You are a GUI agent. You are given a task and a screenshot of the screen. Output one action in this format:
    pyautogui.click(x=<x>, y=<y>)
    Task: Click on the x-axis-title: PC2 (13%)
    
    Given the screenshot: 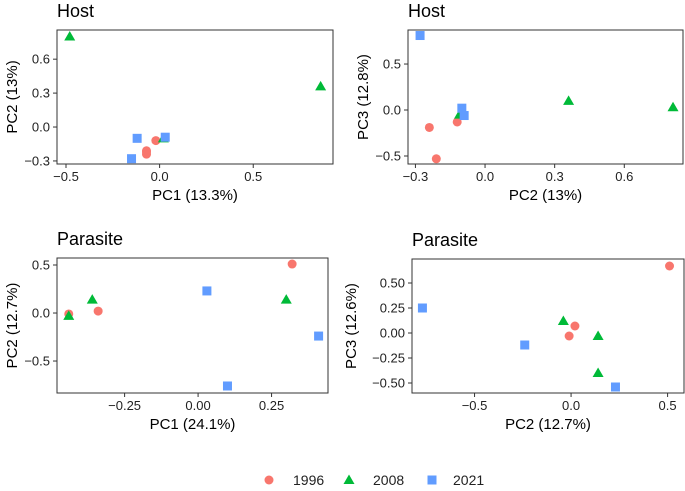 What is the action you would take?
    pyautogui.click(x=545, y=195)
    